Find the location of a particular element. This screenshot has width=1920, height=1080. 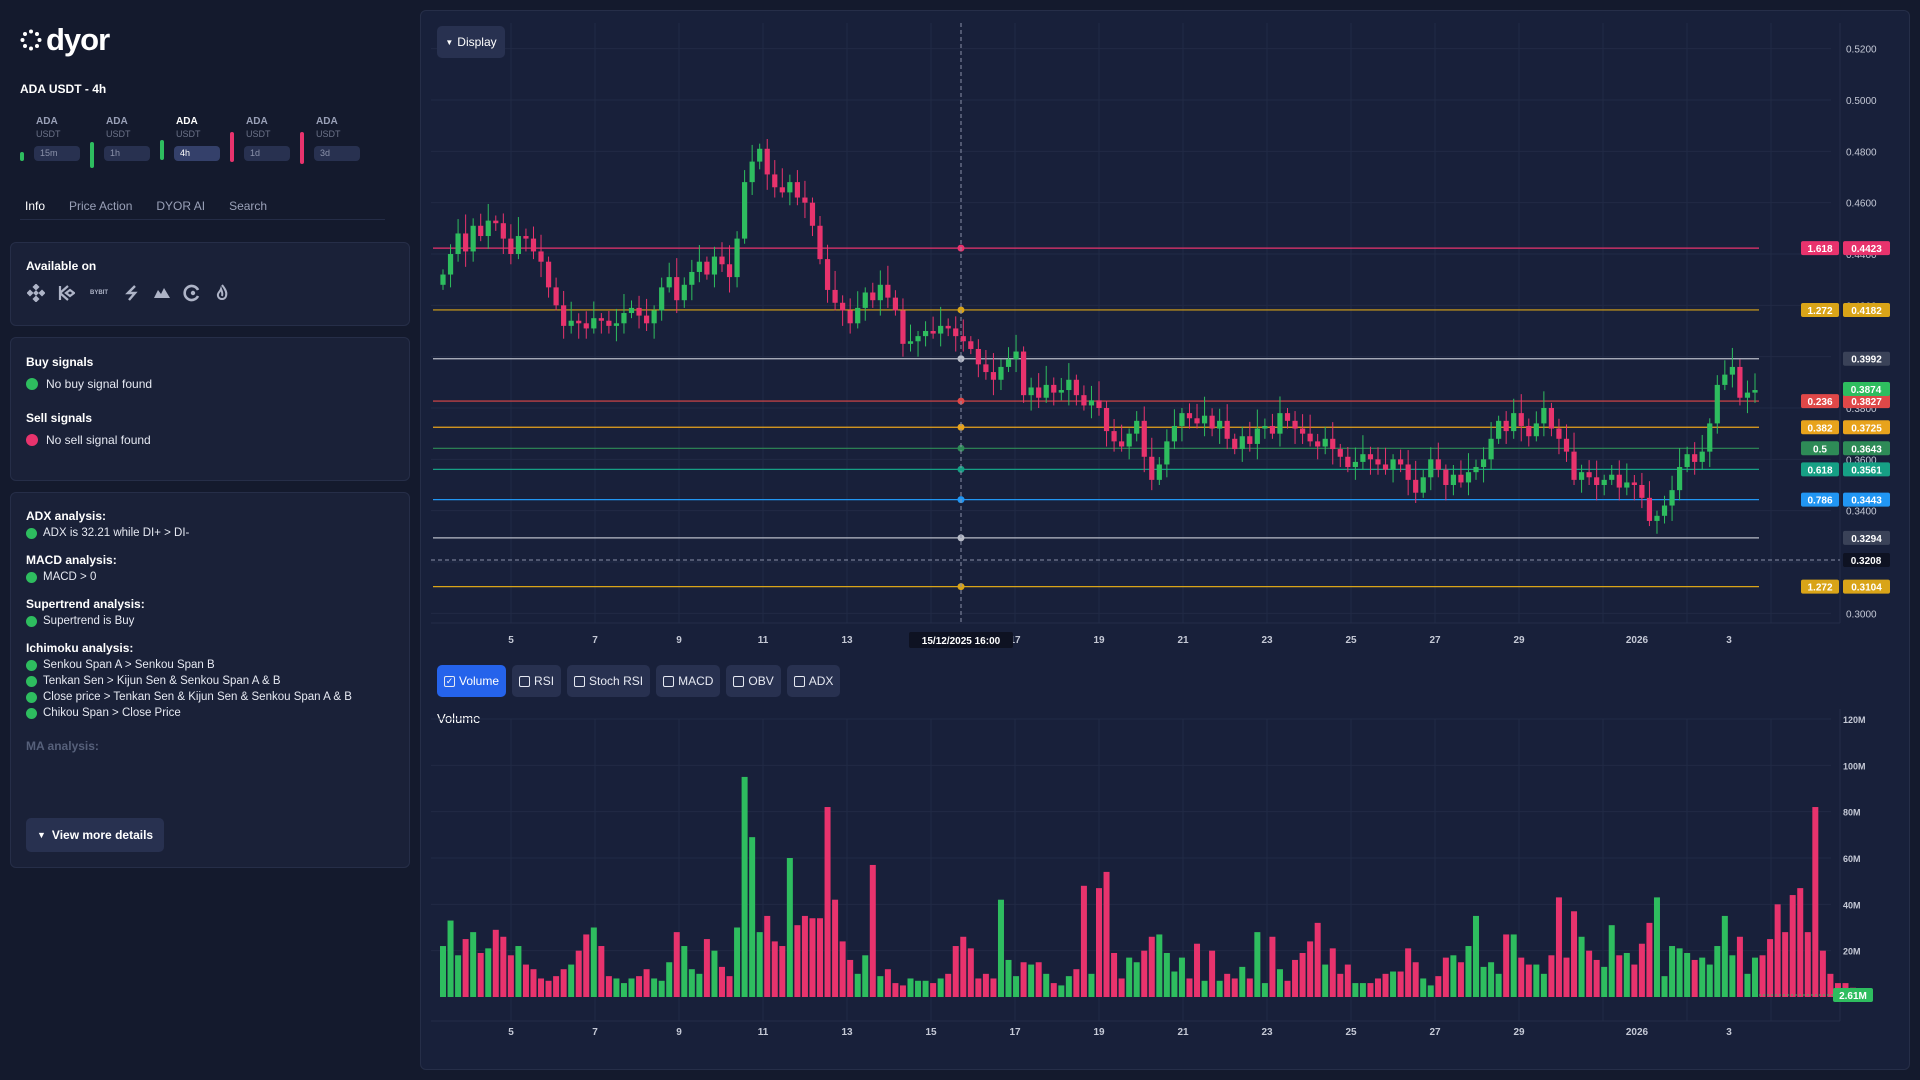

sell-signal-status: No sell signal found is located at coordinates (210, 440).